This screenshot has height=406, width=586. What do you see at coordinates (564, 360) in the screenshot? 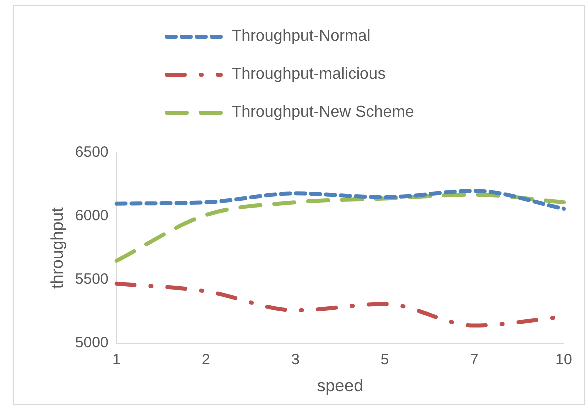
I see `x-tick-label: 10` at bounding box center [564, 360].